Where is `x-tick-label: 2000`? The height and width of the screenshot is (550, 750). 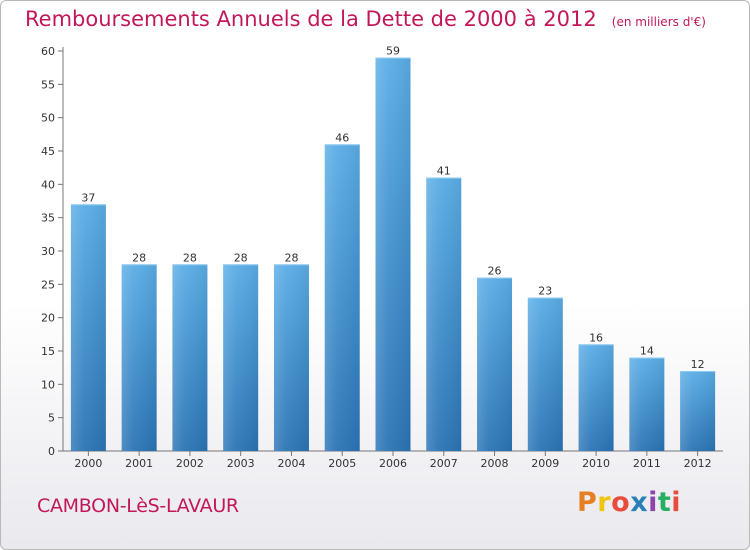
x-tick-label: 2000 is located at coordinates (88, 463).